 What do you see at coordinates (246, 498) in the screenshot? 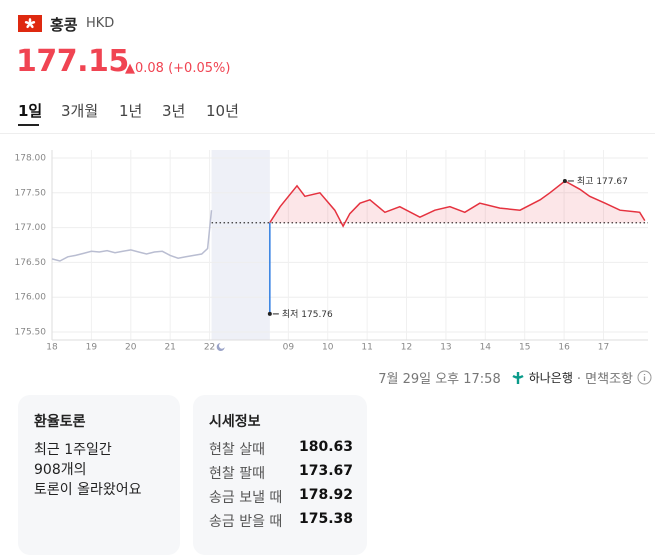
I see `rate-label: 송금 보낼 때` at bounding box center [246, 498].